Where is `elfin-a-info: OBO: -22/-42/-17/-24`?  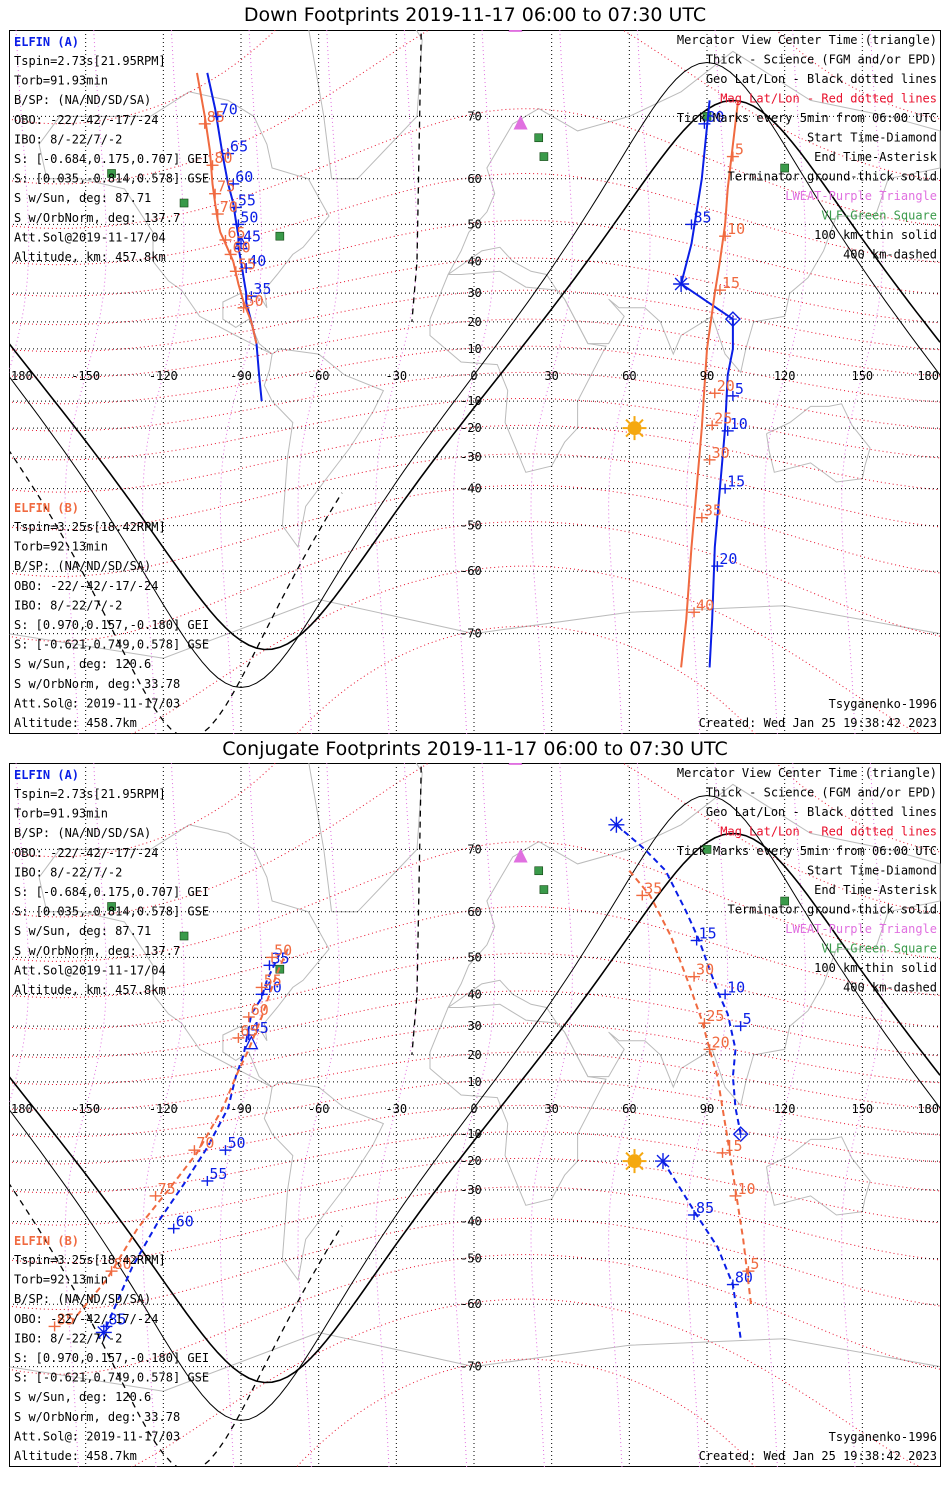
elfin-a-info: OBO: -22/-42/-17/-24 is located at coordinates (86, 853).